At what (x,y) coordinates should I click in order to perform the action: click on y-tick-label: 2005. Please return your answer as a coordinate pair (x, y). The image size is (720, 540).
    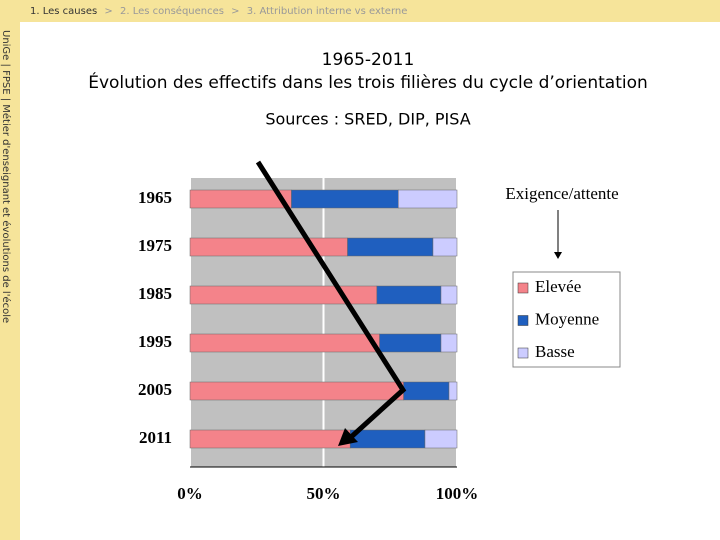
    Looking at the image, I should click on (155, 389).